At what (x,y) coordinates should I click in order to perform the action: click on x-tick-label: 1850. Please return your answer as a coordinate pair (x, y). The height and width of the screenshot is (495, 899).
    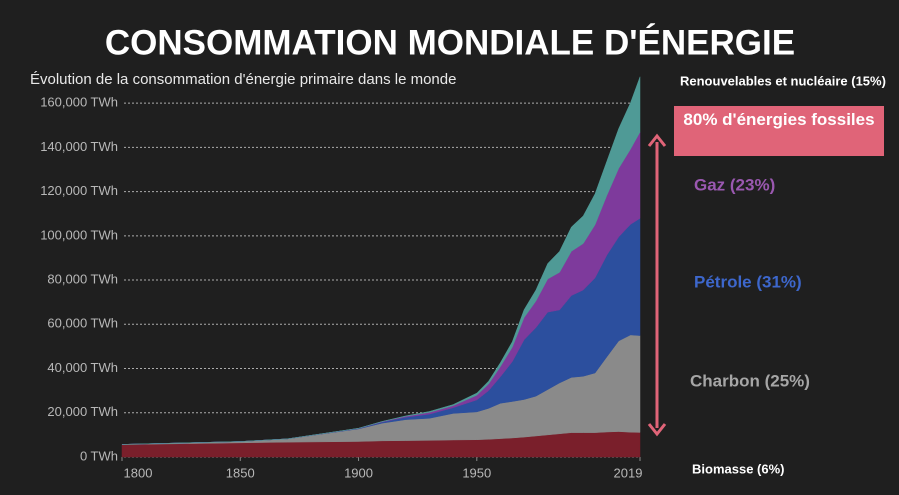
    Looking at the image, I should click on (240, 472).